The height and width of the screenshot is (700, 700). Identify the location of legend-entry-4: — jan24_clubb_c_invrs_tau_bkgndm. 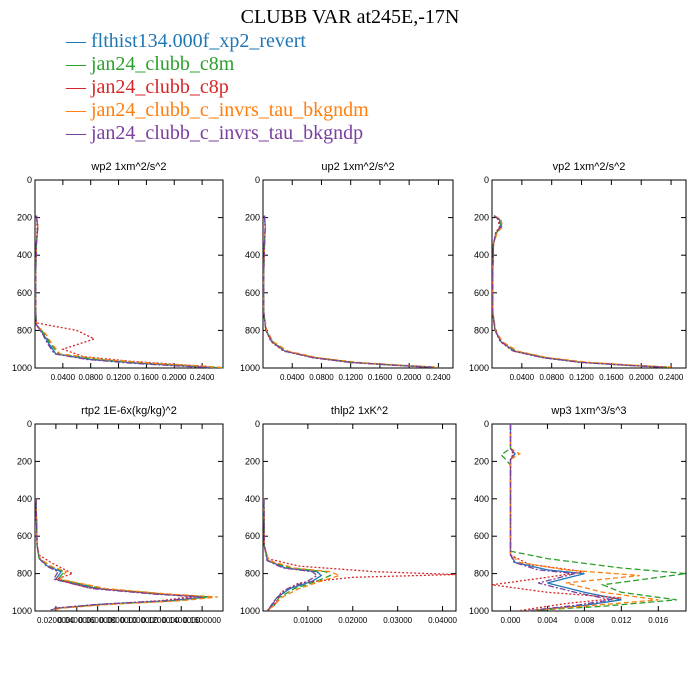
(217, 110).